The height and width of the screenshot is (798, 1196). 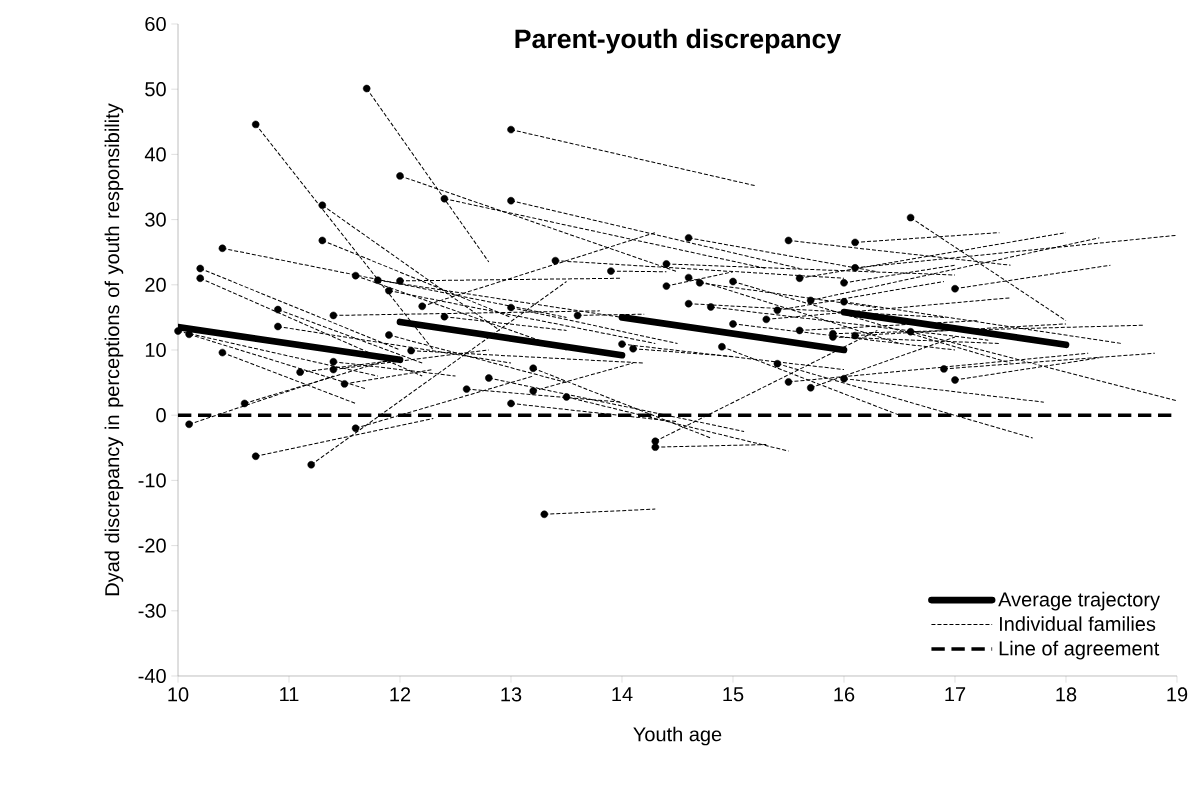 I want to click on x-tick-label: 16, so click(x=844, y=694).